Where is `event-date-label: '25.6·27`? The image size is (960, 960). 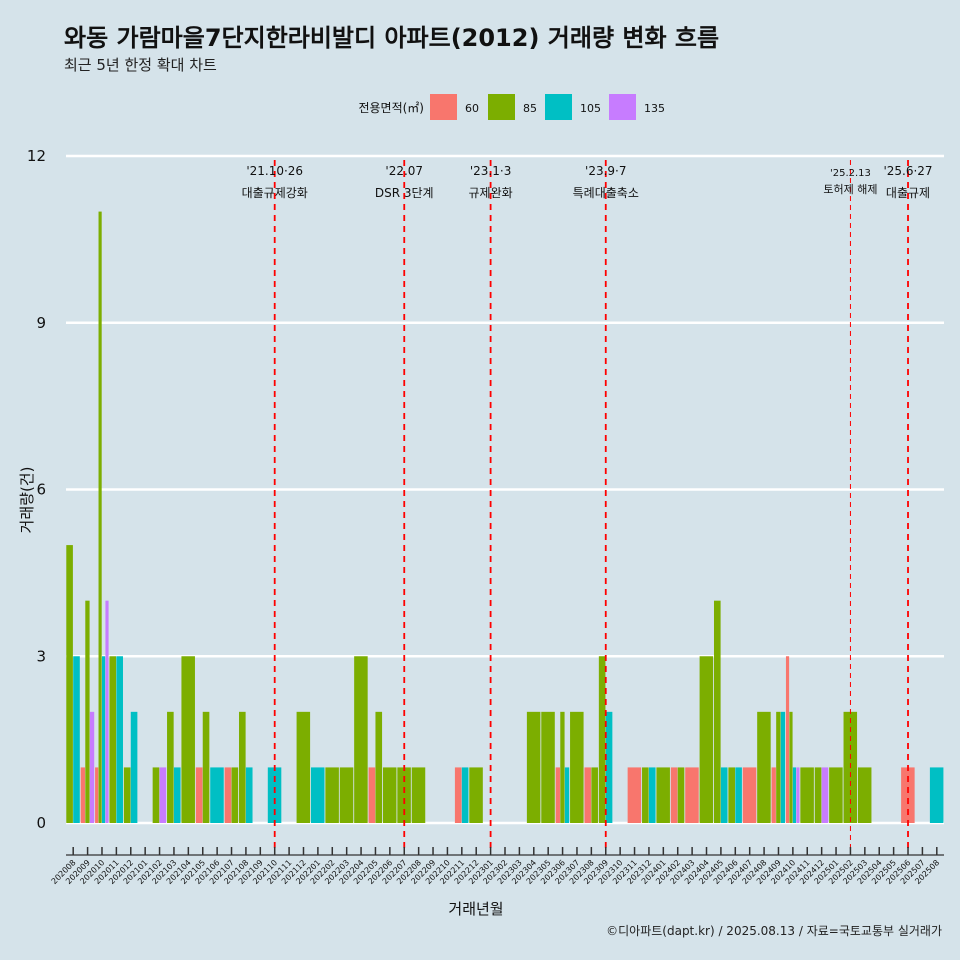 event-date-label: '25.6·27 is located at coordinates (907, 171).